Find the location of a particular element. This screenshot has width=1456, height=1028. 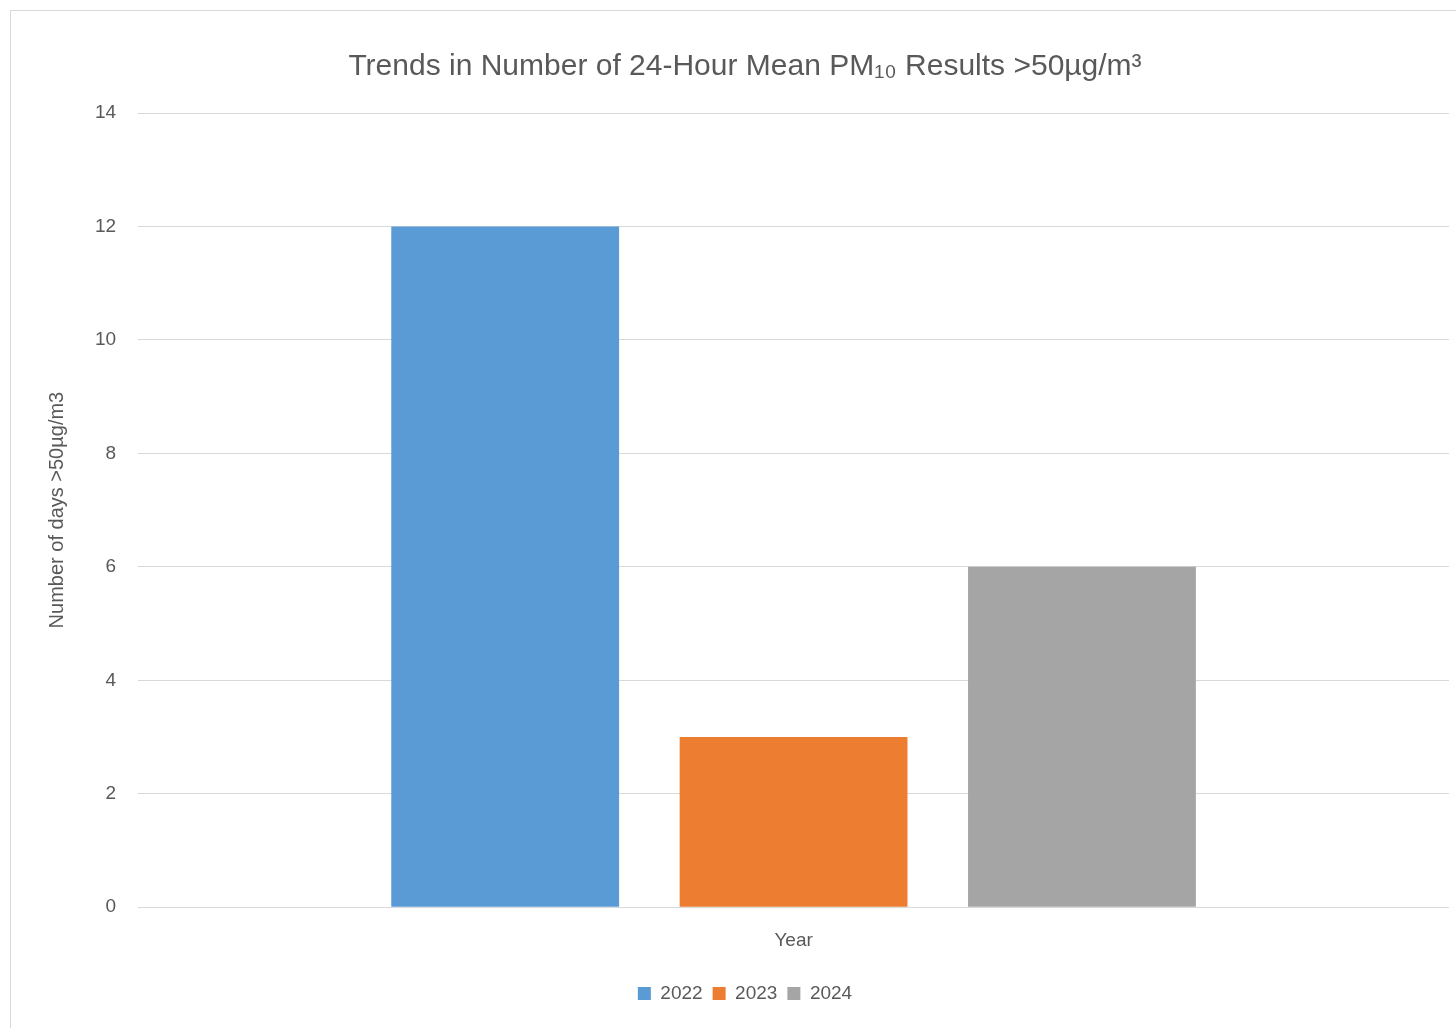

y-tick-label: 0 is located at coordinates (111, 906).